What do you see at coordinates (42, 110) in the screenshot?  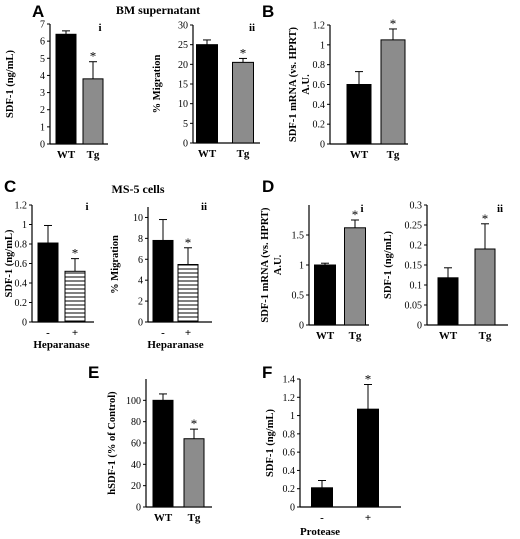 I see `y-tick-label: 2` at bounding box center [42, 110].